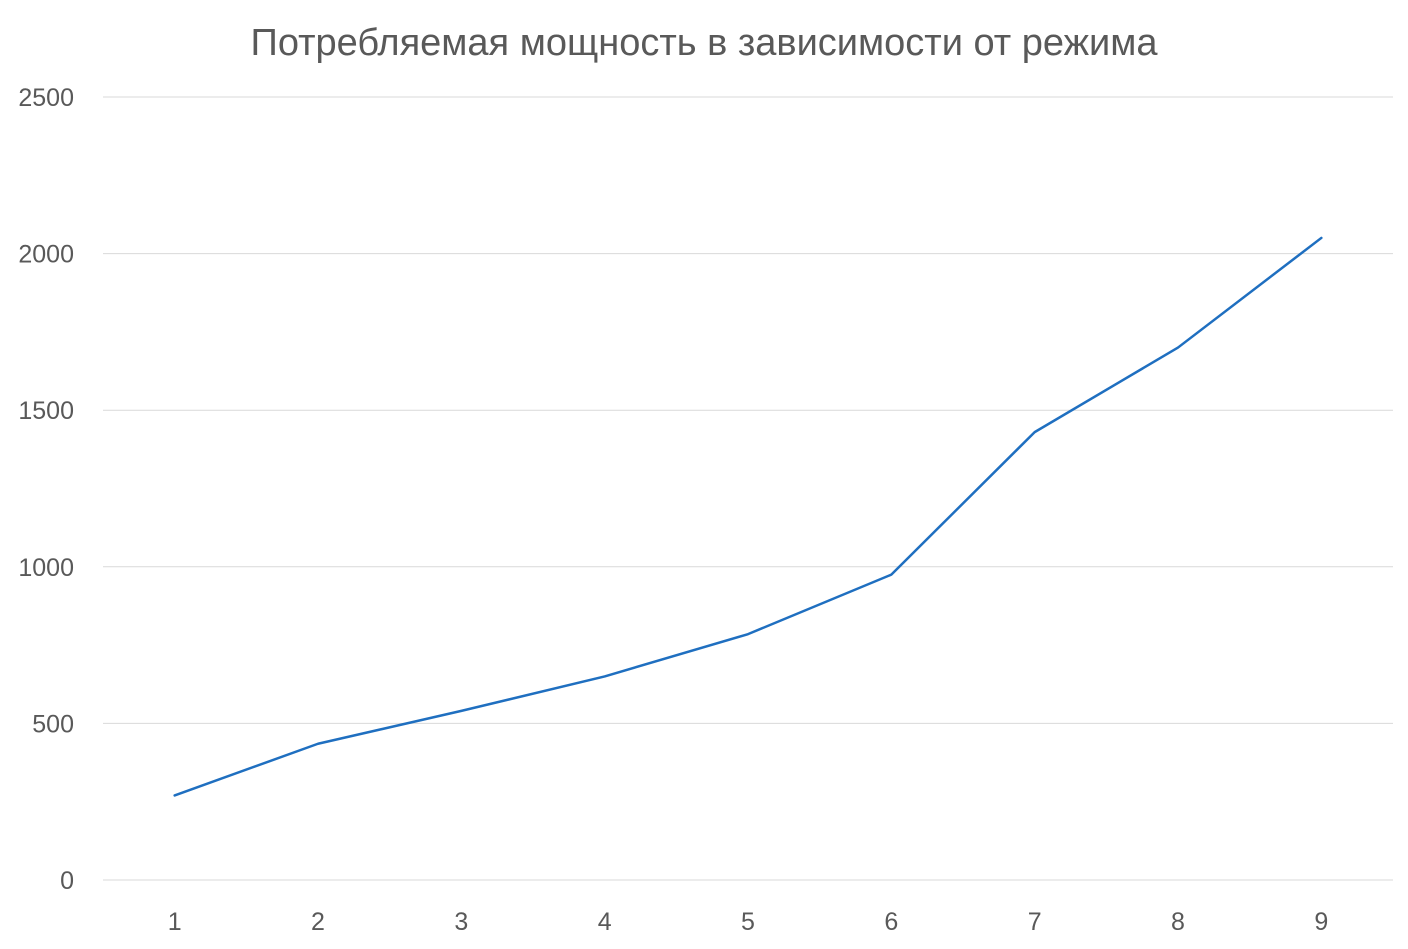 The image size is (1408, 949). What do you see at coordinates (67, 881) in the screenshot?
I see `y-tick-label: 0` at bounding box center [67, 881].